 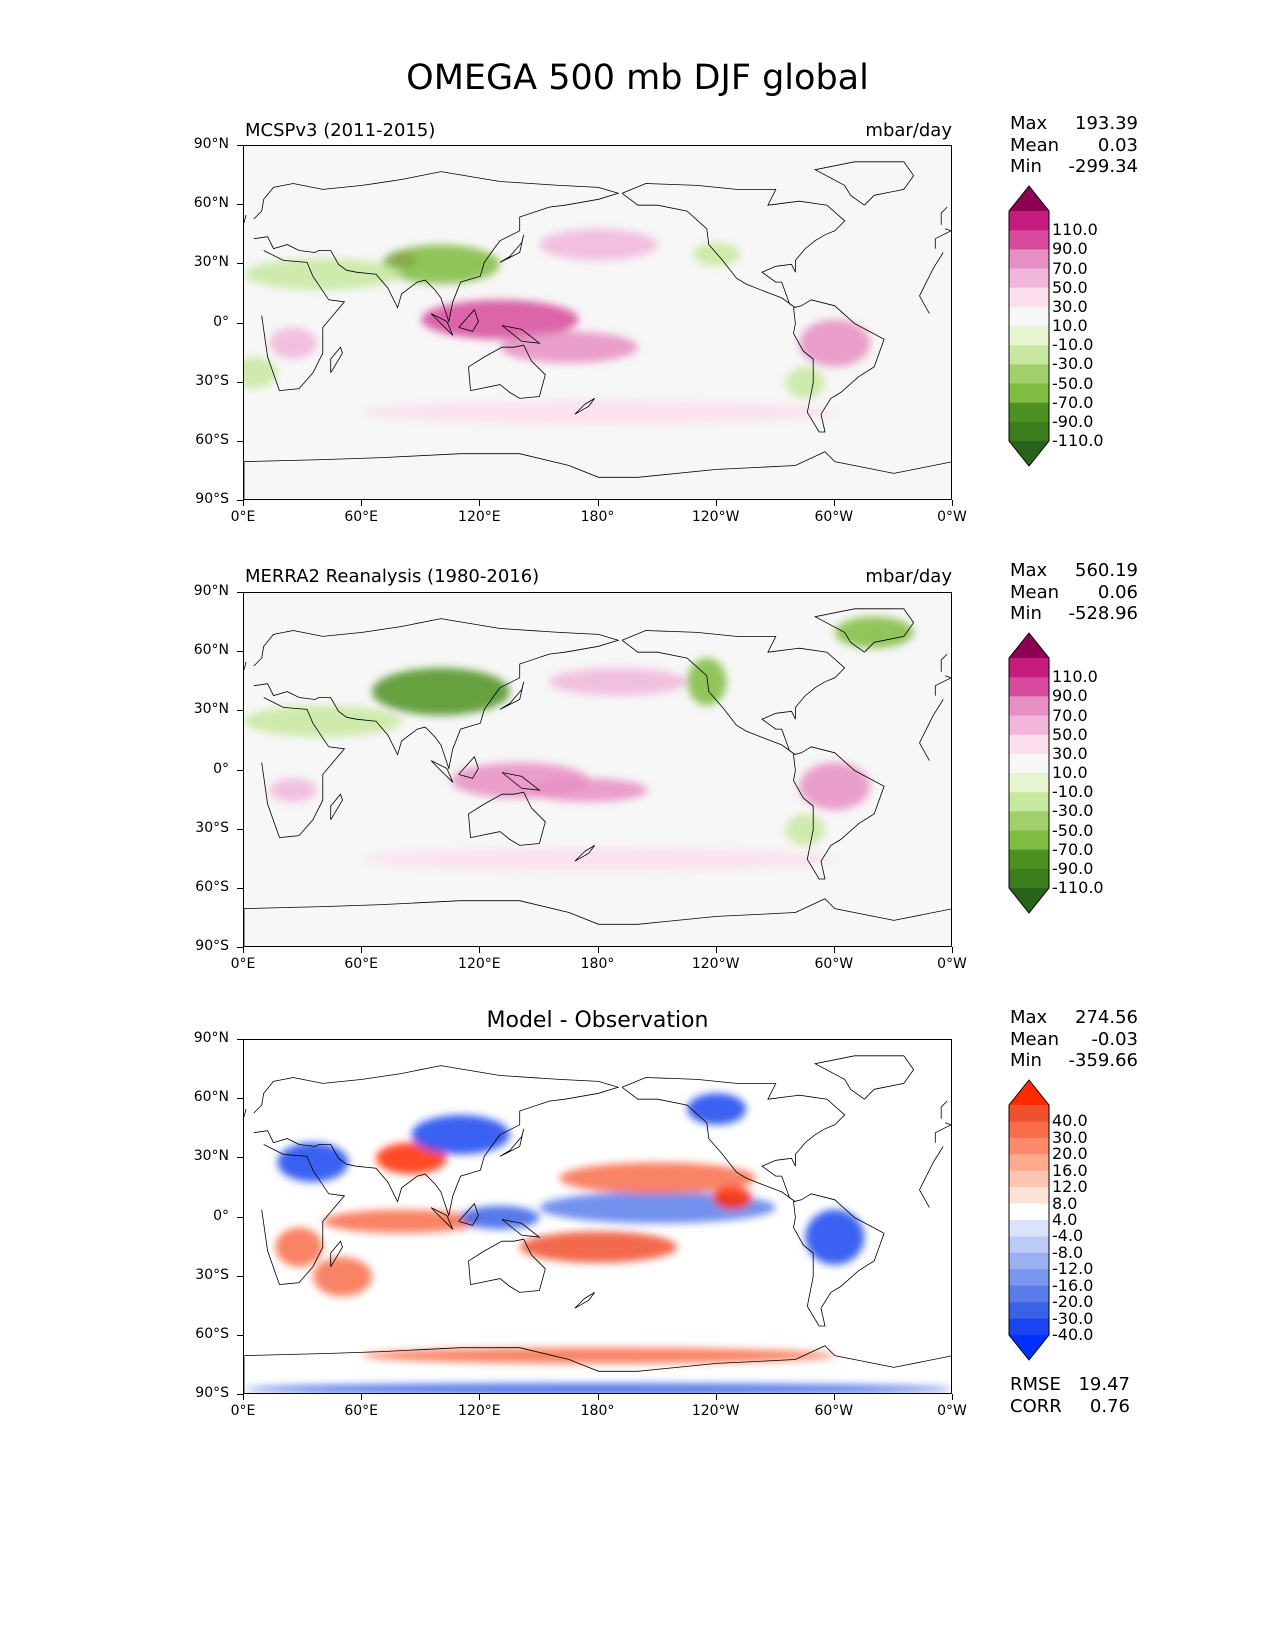 I want to click on metric-rmse: 19.47, so click(x=1104, y=1384).